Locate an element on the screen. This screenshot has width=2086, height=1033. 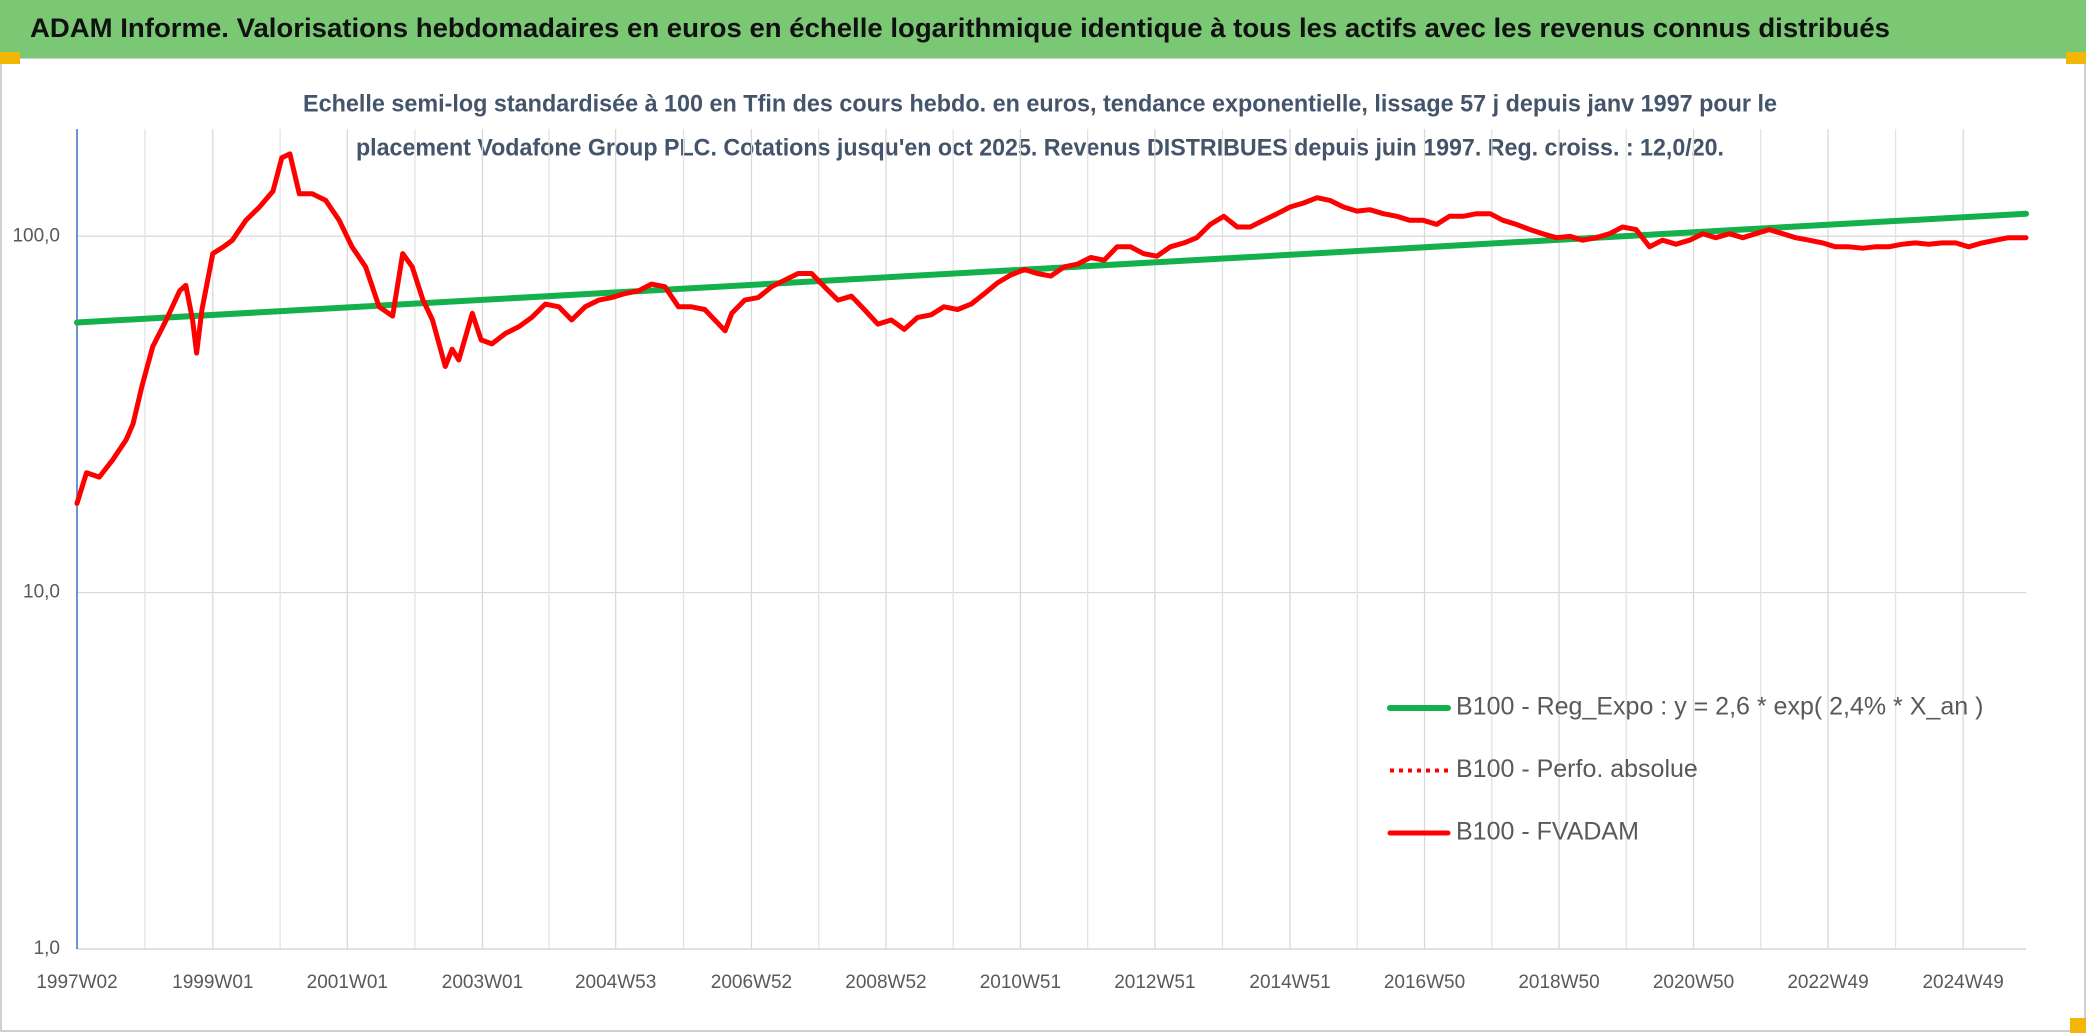
x-tick-label: 2006W52 is located at coordinates (751, 982).